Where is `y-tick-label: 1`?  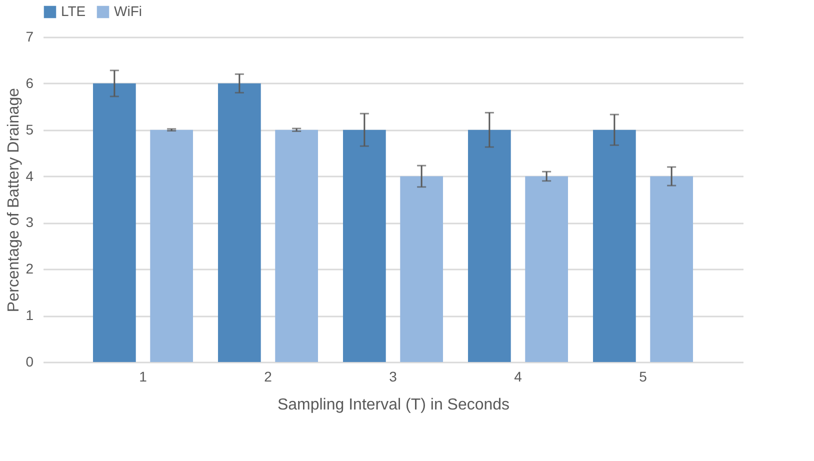
y-tick-label: 1 is located at coordinates (30, 315).